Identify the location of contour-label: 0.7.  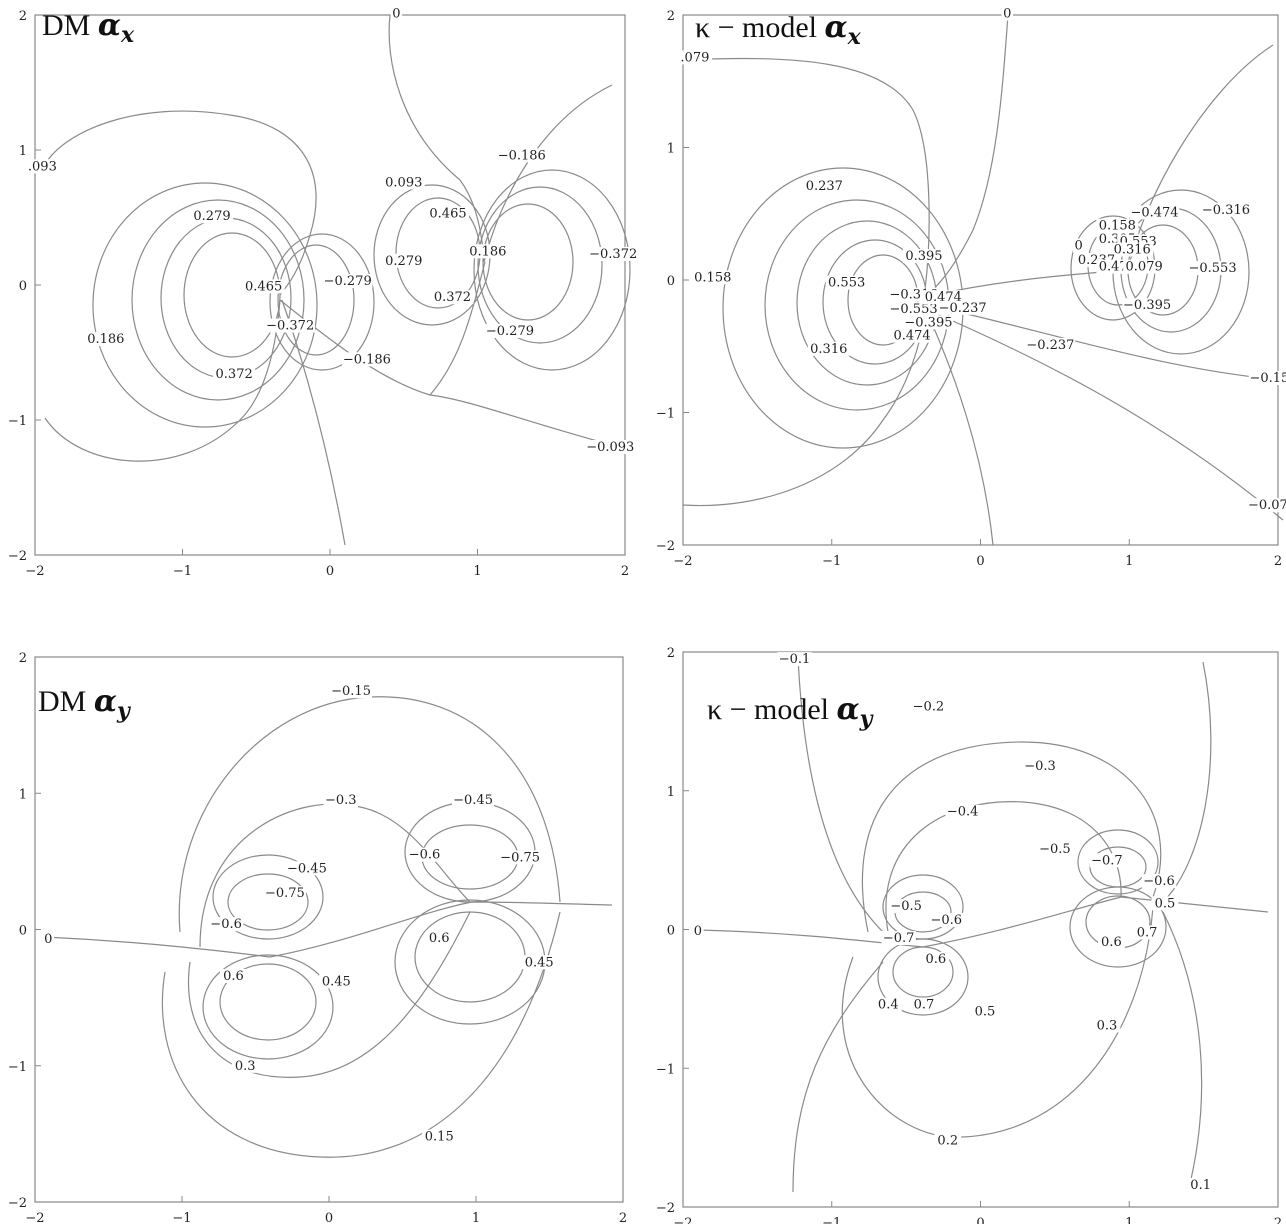
(1147, 932).